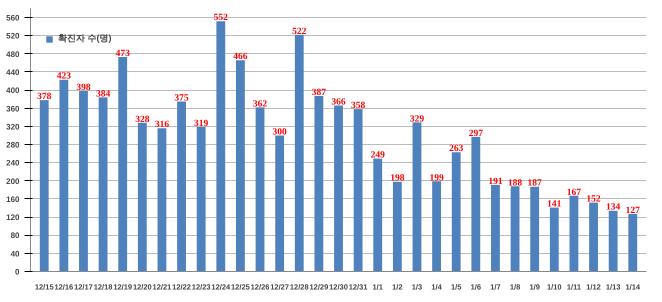 This screenshot has height=302, width=662. I want to click on y-tick-label: 0, so click(17, 272).